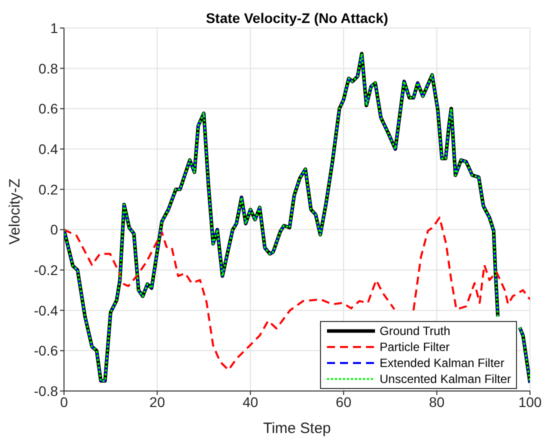 This screenshot has height=443, width=544. I want to click on legend-label: Ground Truth, so click(415, 331).